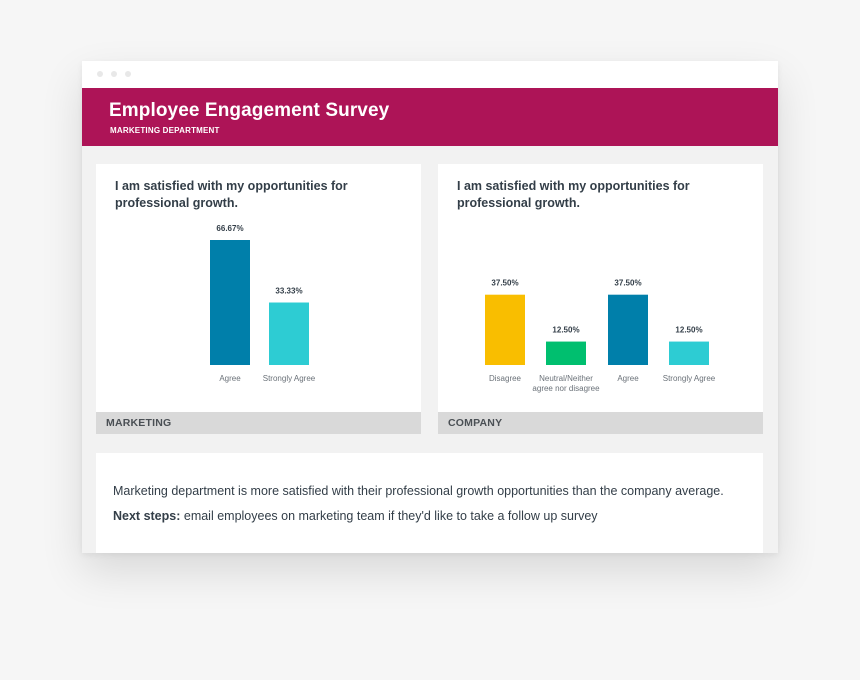 Image resolution: width=860 pixels, height=680 pixels. What do you see at coordinates (147, 516) in the screenshot?
I see `next-steps-label: Next steps:` at bounding box center [147, 516].